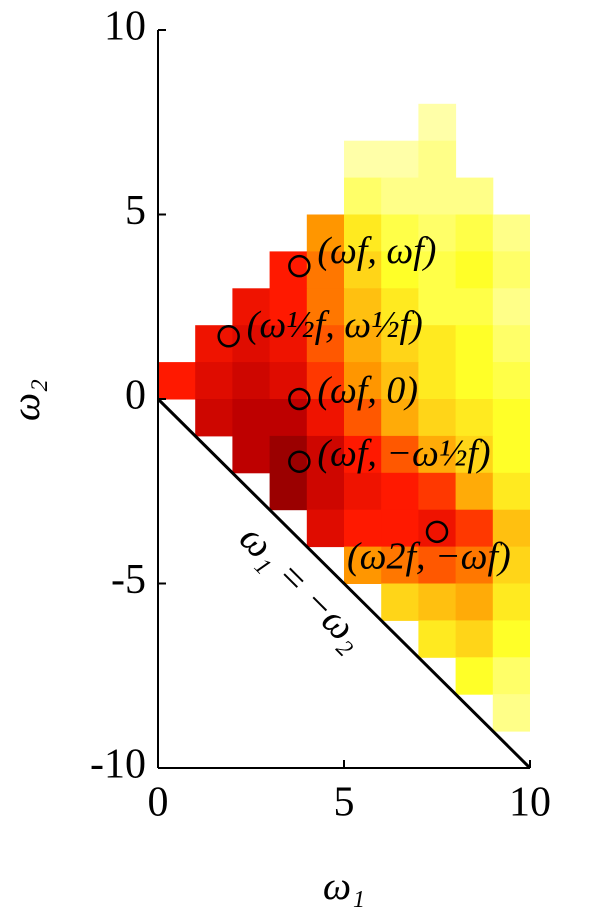  I want to click on y-tick-label: -10, so click(118, 765).